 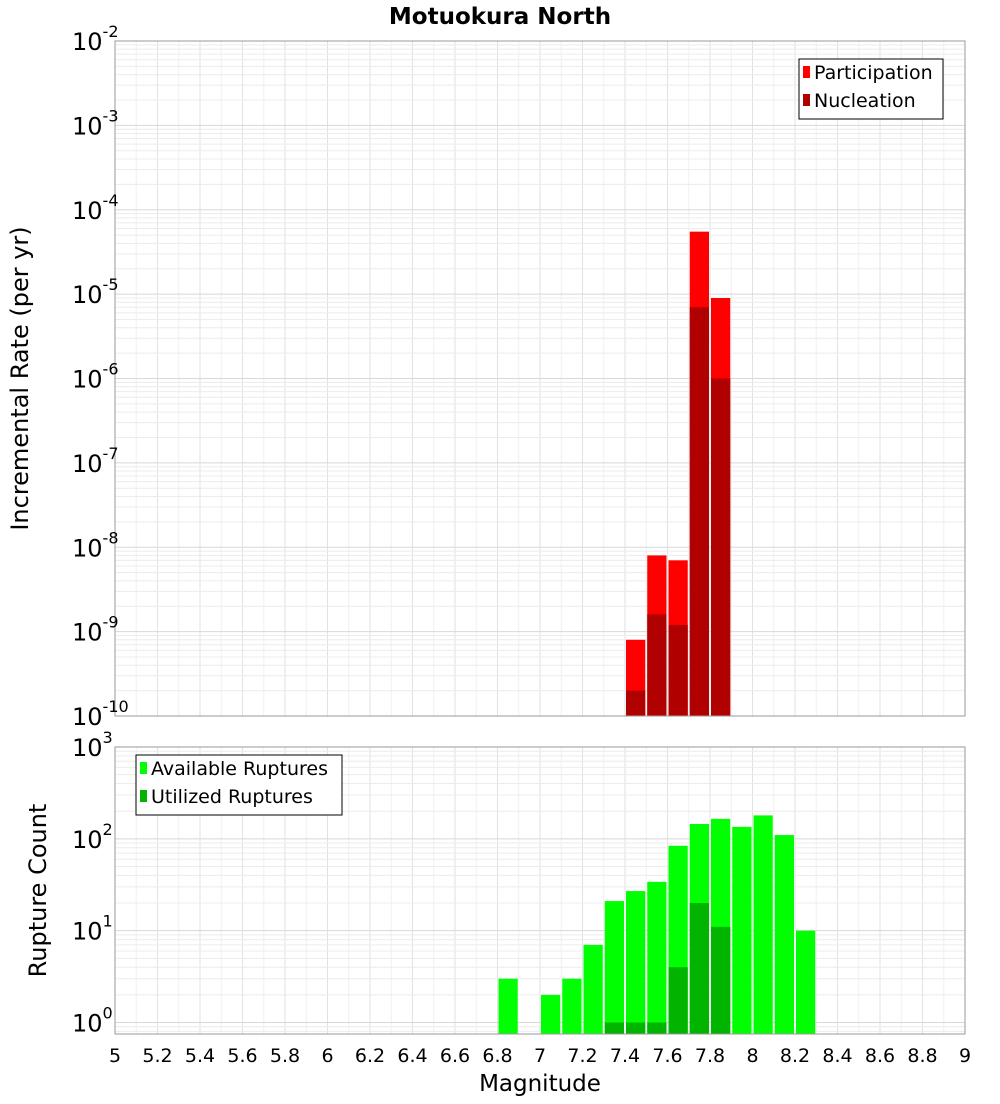 What do you see at coordinates (200, 1056) in the screenshot?
I see `x-tick-label: 5.4` at bounding box center [200, 1056].